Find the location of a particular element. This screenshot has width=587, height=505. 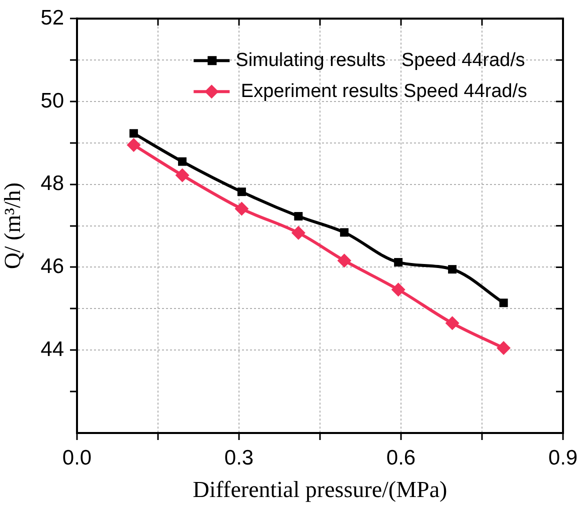

x-axis-title: Differential pressure/(MPa) is located at coordinates (320, 489).